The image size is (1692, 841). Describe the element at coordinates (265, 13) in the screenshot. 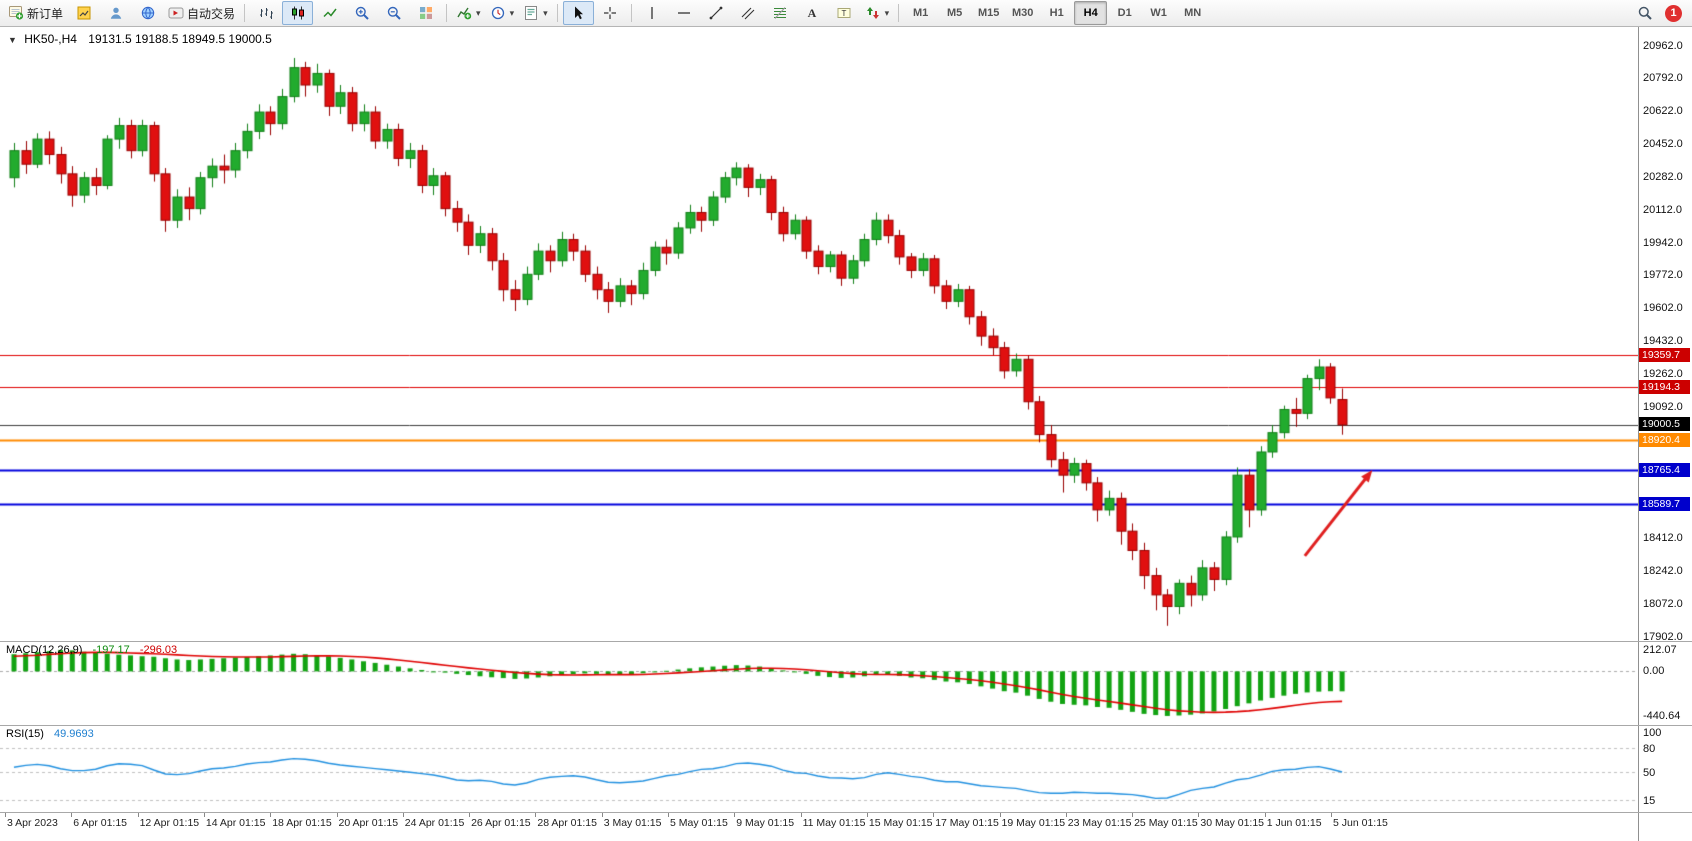

I see `bar-chart-button` at that location.